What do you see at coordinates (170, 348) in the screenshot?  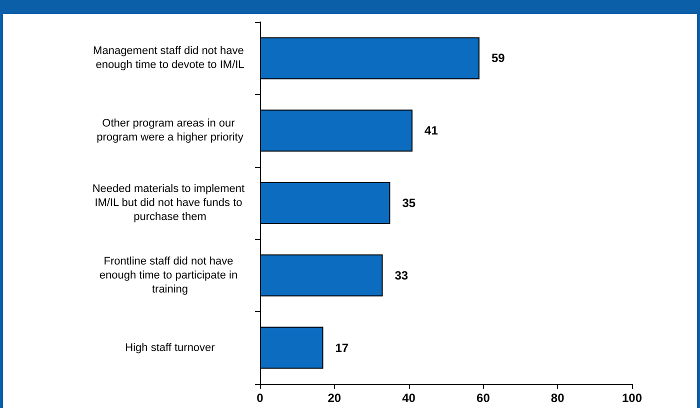 I see `y-tick-label: High staff turnover` at bounding box center [170, 348].